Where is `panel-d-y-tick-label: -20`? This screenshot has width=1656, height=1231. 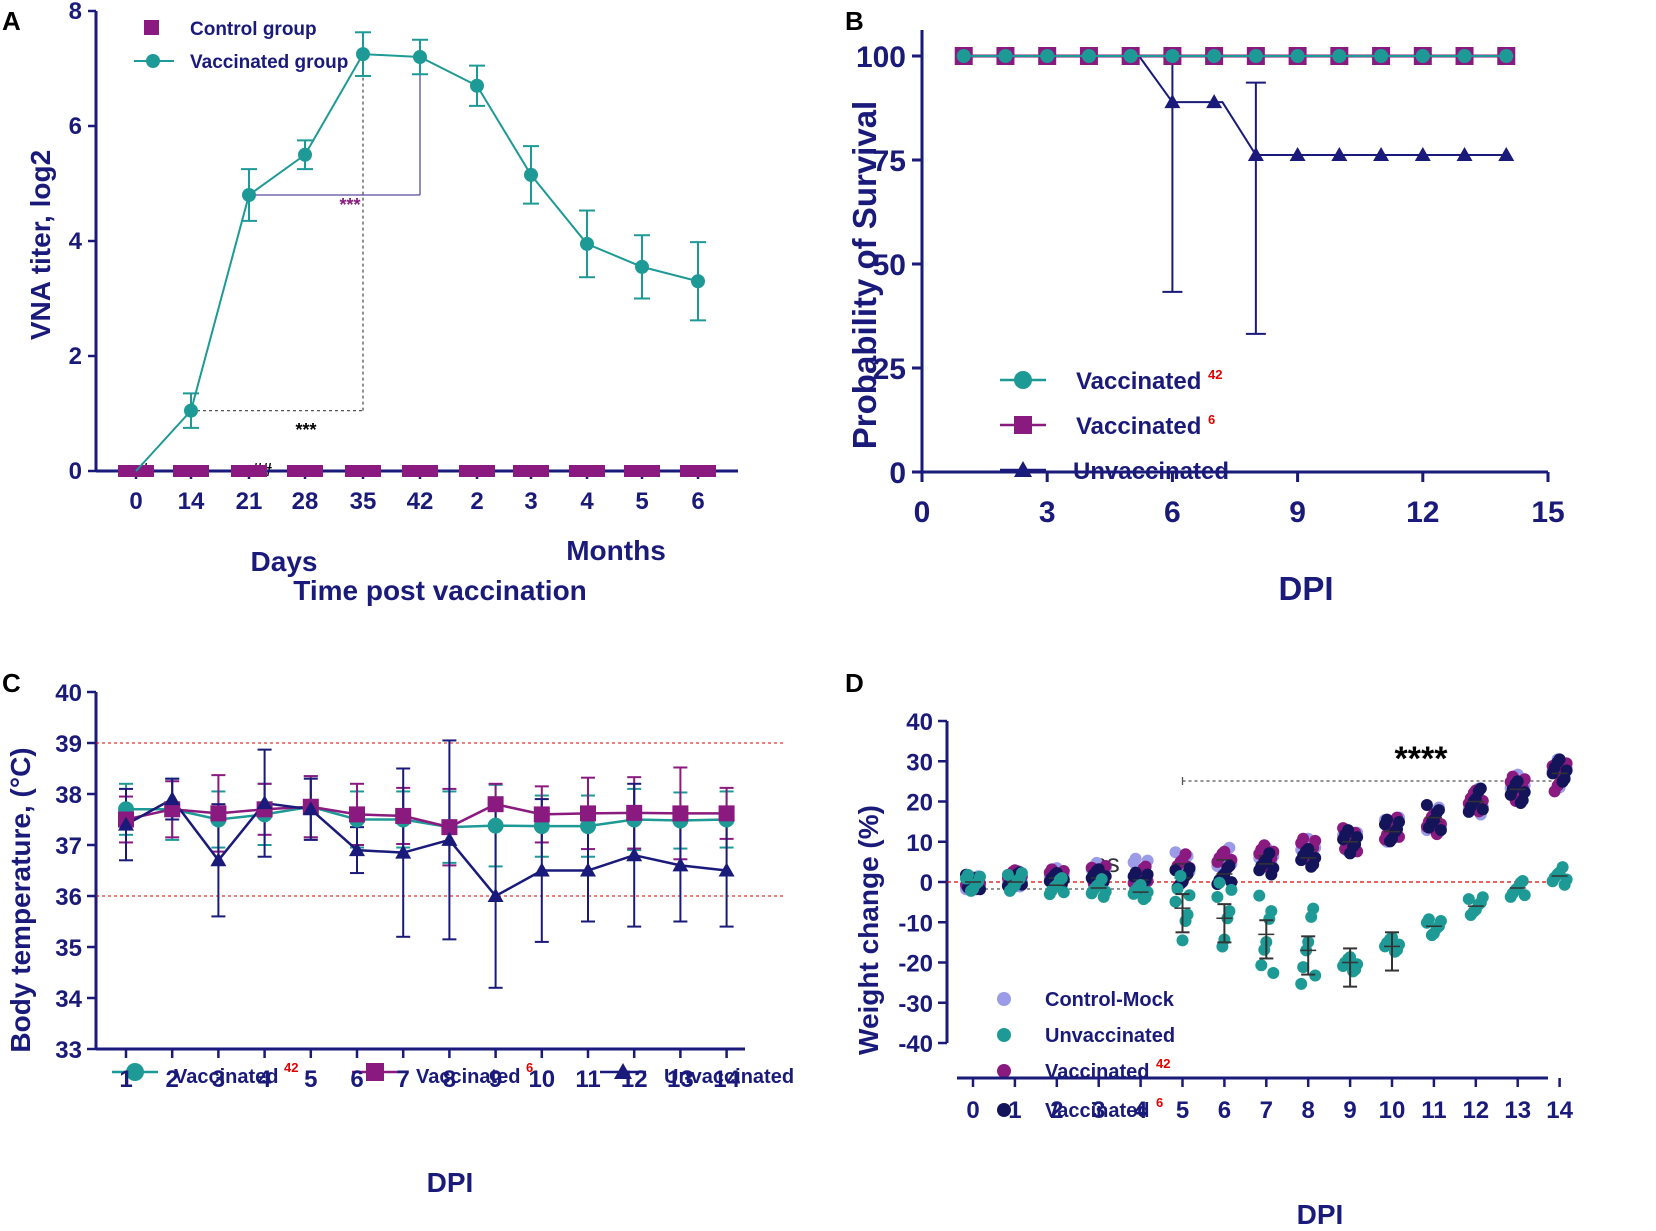
panel-d-y-tick-label: -20 is located at coordinates (915, 964).